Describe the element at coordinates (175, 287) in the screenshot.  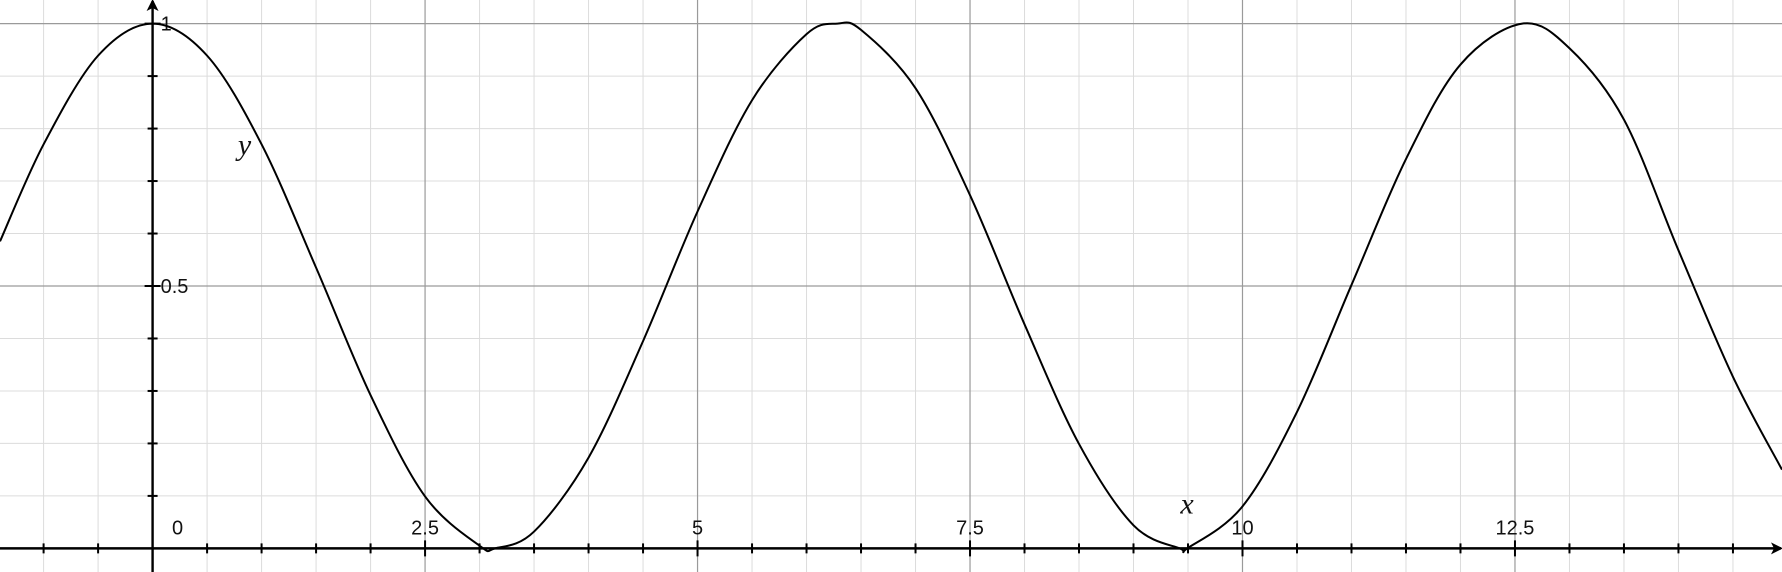
I see `y-tick-label: 0.5` at that location.